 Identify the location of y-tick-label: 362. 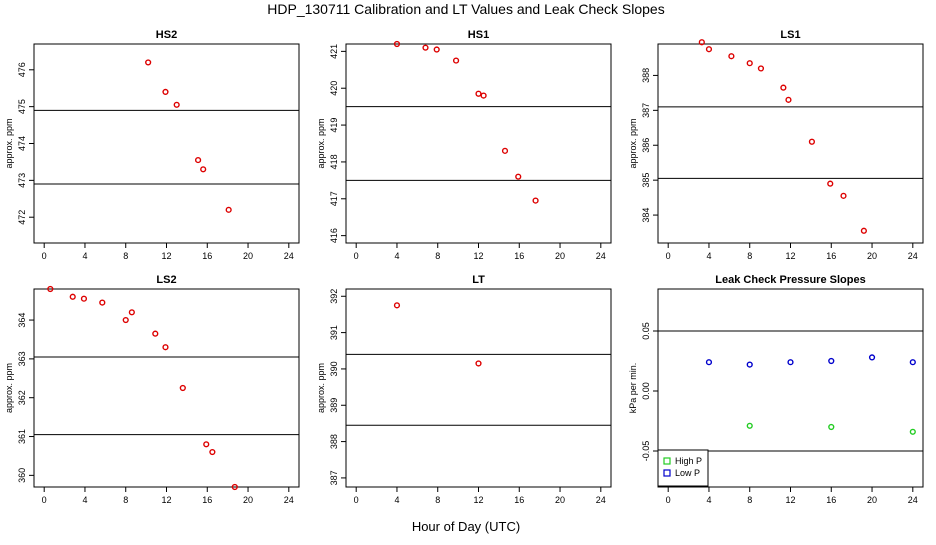
(22, 397).